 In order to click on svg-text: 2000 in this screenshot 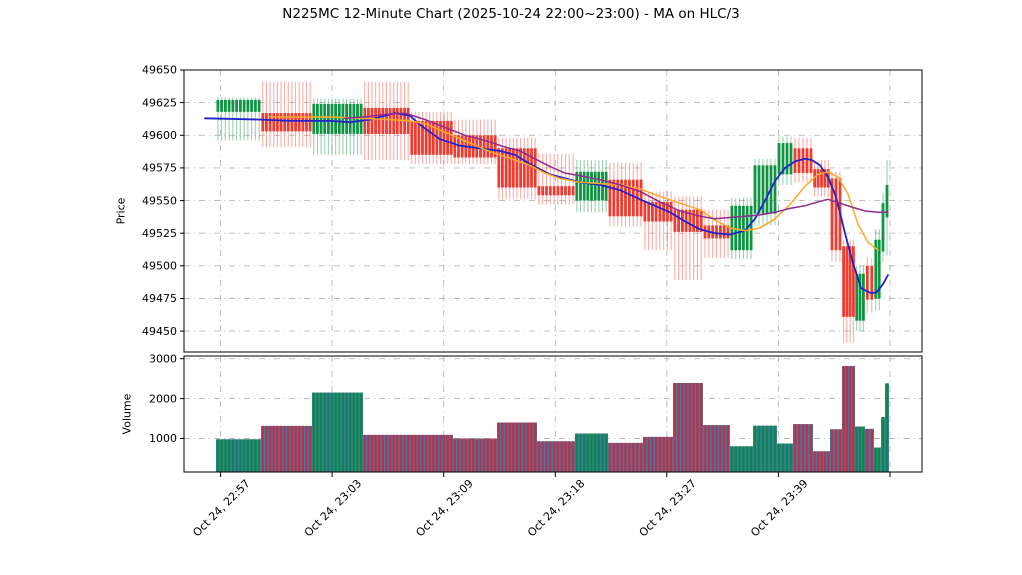, I will do `click(163, 398)`.